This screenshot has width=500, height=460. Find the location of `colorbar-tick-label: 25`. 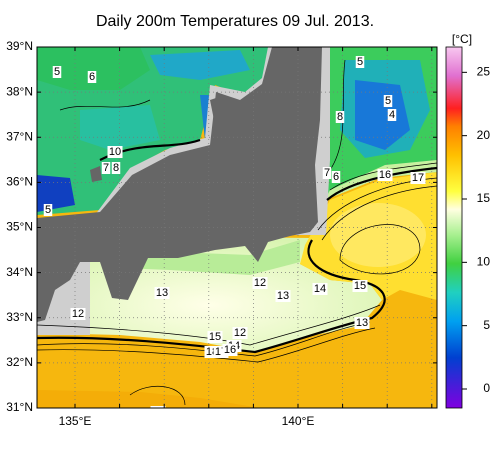

colorbar-tick-label: 25 is located at coordinates (484, 72).